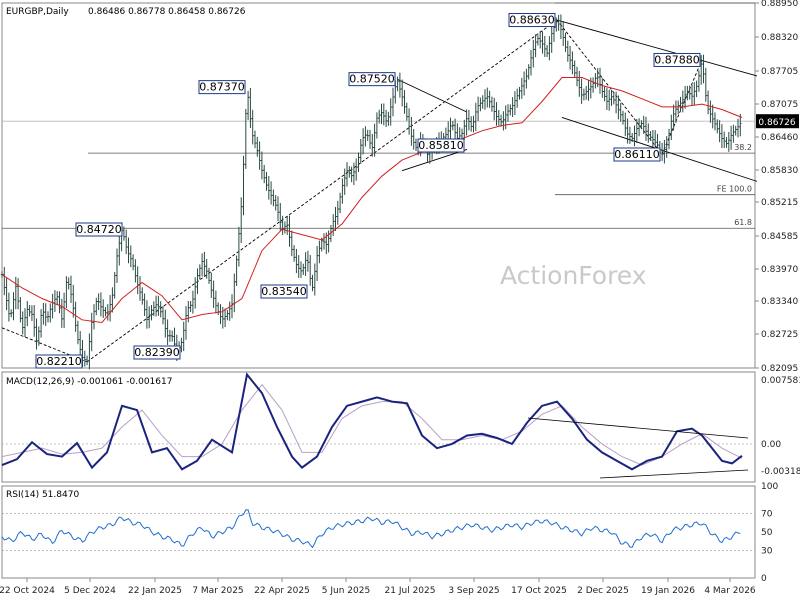  I want to click on level-label: 61.8, so click(743, 1).